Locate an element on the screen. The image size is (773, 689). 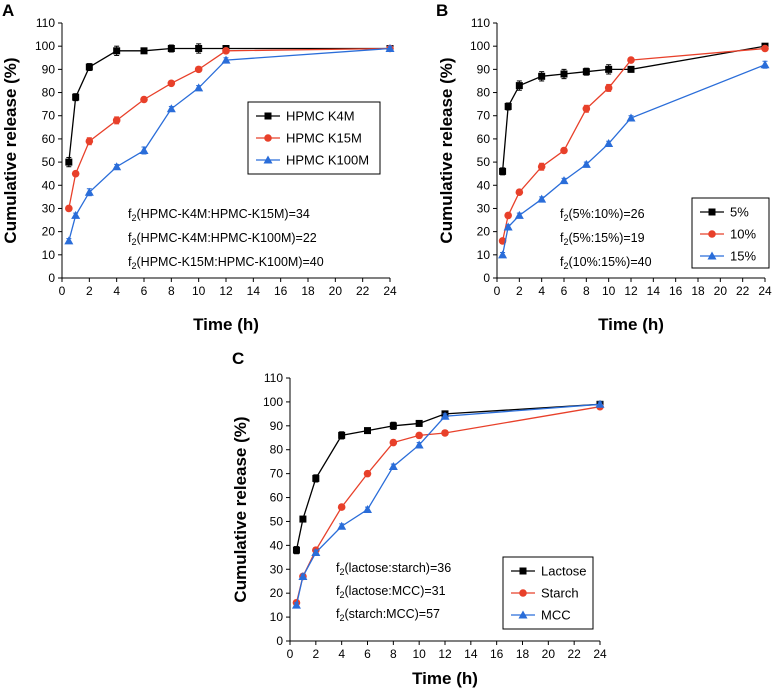
x-axis-title: Time (h) is located at coordinates (226, 324).